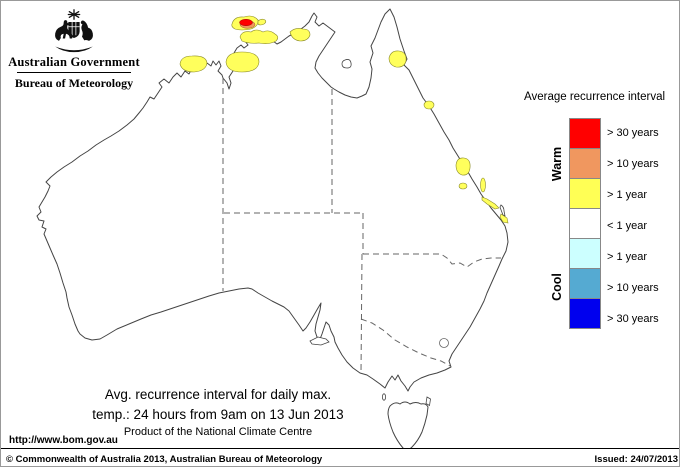 The height and width of the screenshot is (467, 680). I want to click on patch-mackay-coast, so click(483, 185).